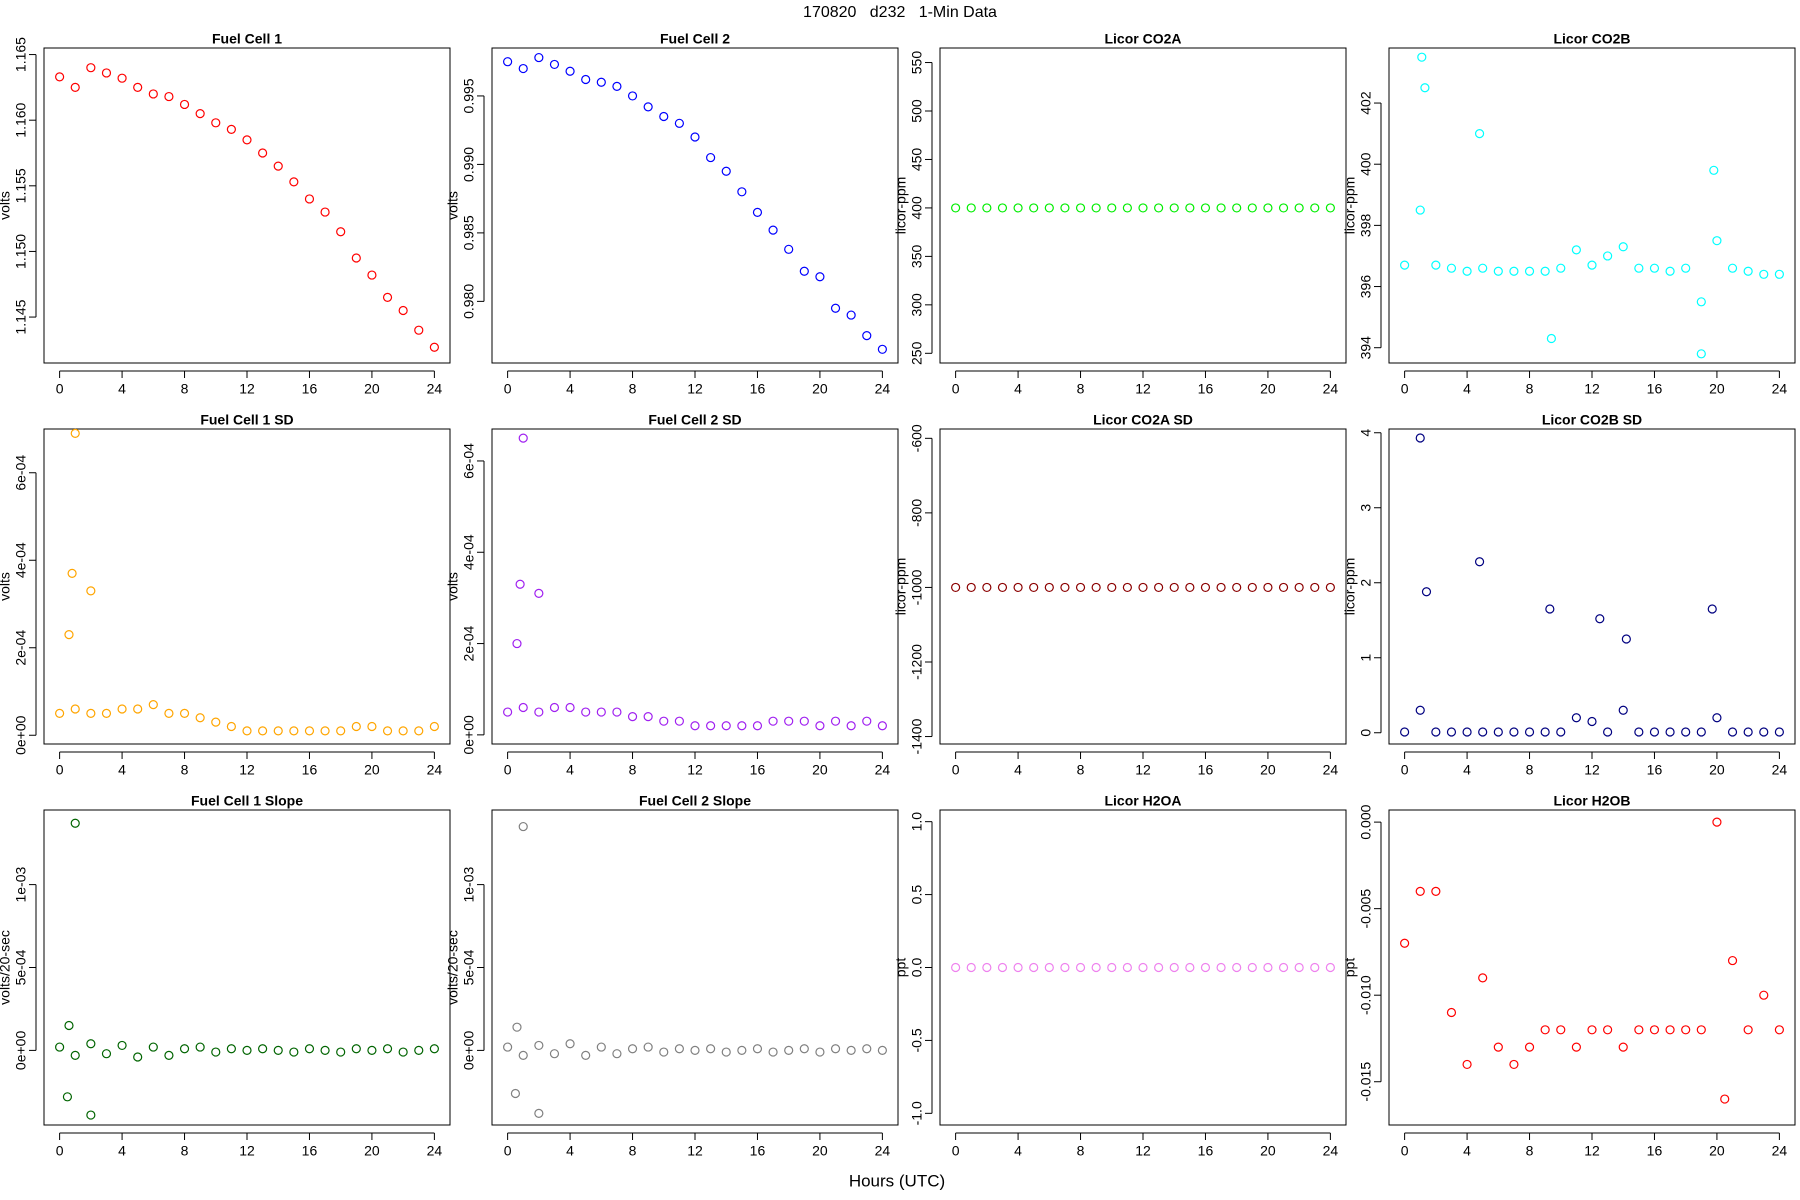 The height and width of the screenshot is (1200, 1800). Describe the element at coordinates (1592, 420) in the screenshot. I see `panel-title: Licor CO2B SD` at that location.